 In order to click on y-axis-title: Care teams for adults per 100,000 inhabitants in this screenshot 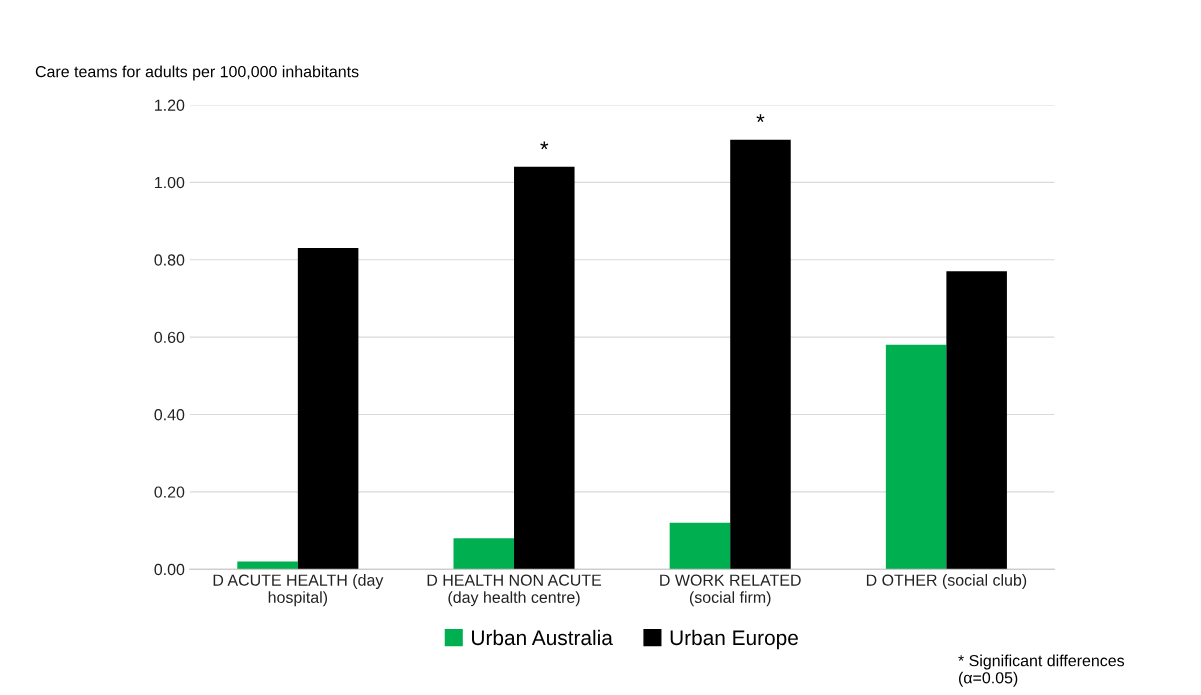, I will do `click(197, 73)`.